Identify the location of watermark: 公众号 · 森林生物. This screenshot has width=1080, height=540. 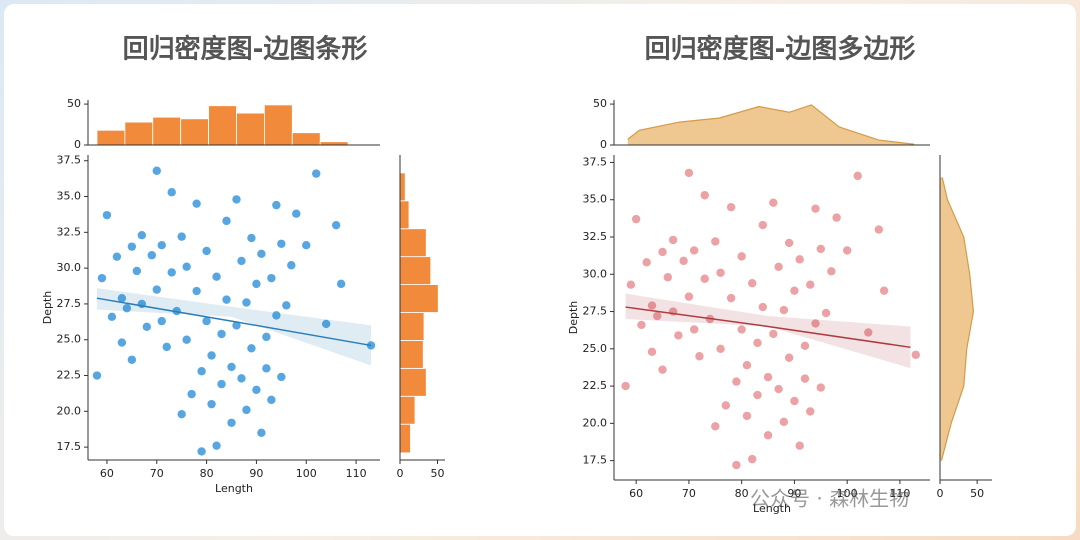
(829, 499).